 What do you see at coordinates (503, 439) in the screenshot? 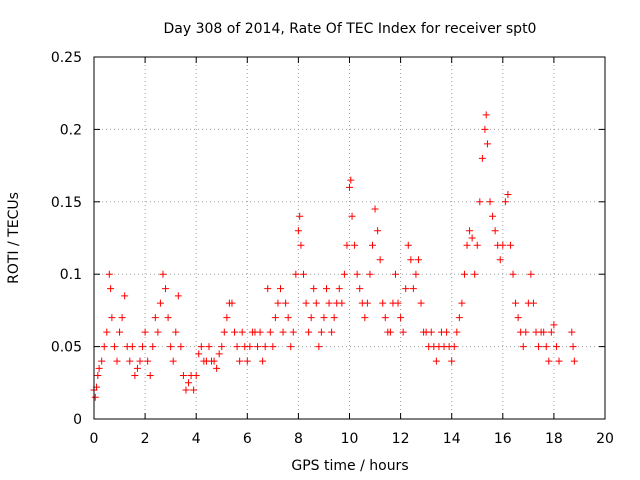
I see `x-tick-label: 16` at bounding box center [503, 439].